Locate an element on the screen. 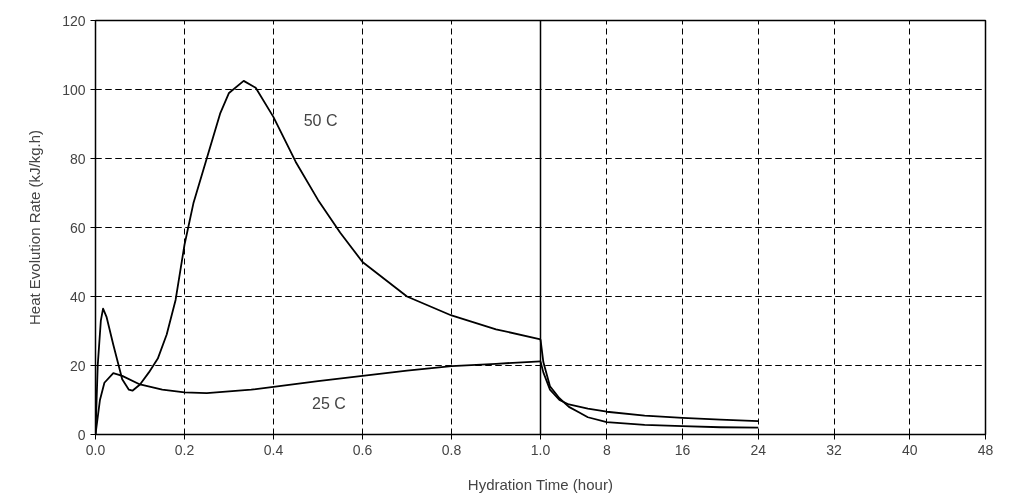 The image size is (1035, 501). x-tick-label: 40 is located at coordinates (909, 449).